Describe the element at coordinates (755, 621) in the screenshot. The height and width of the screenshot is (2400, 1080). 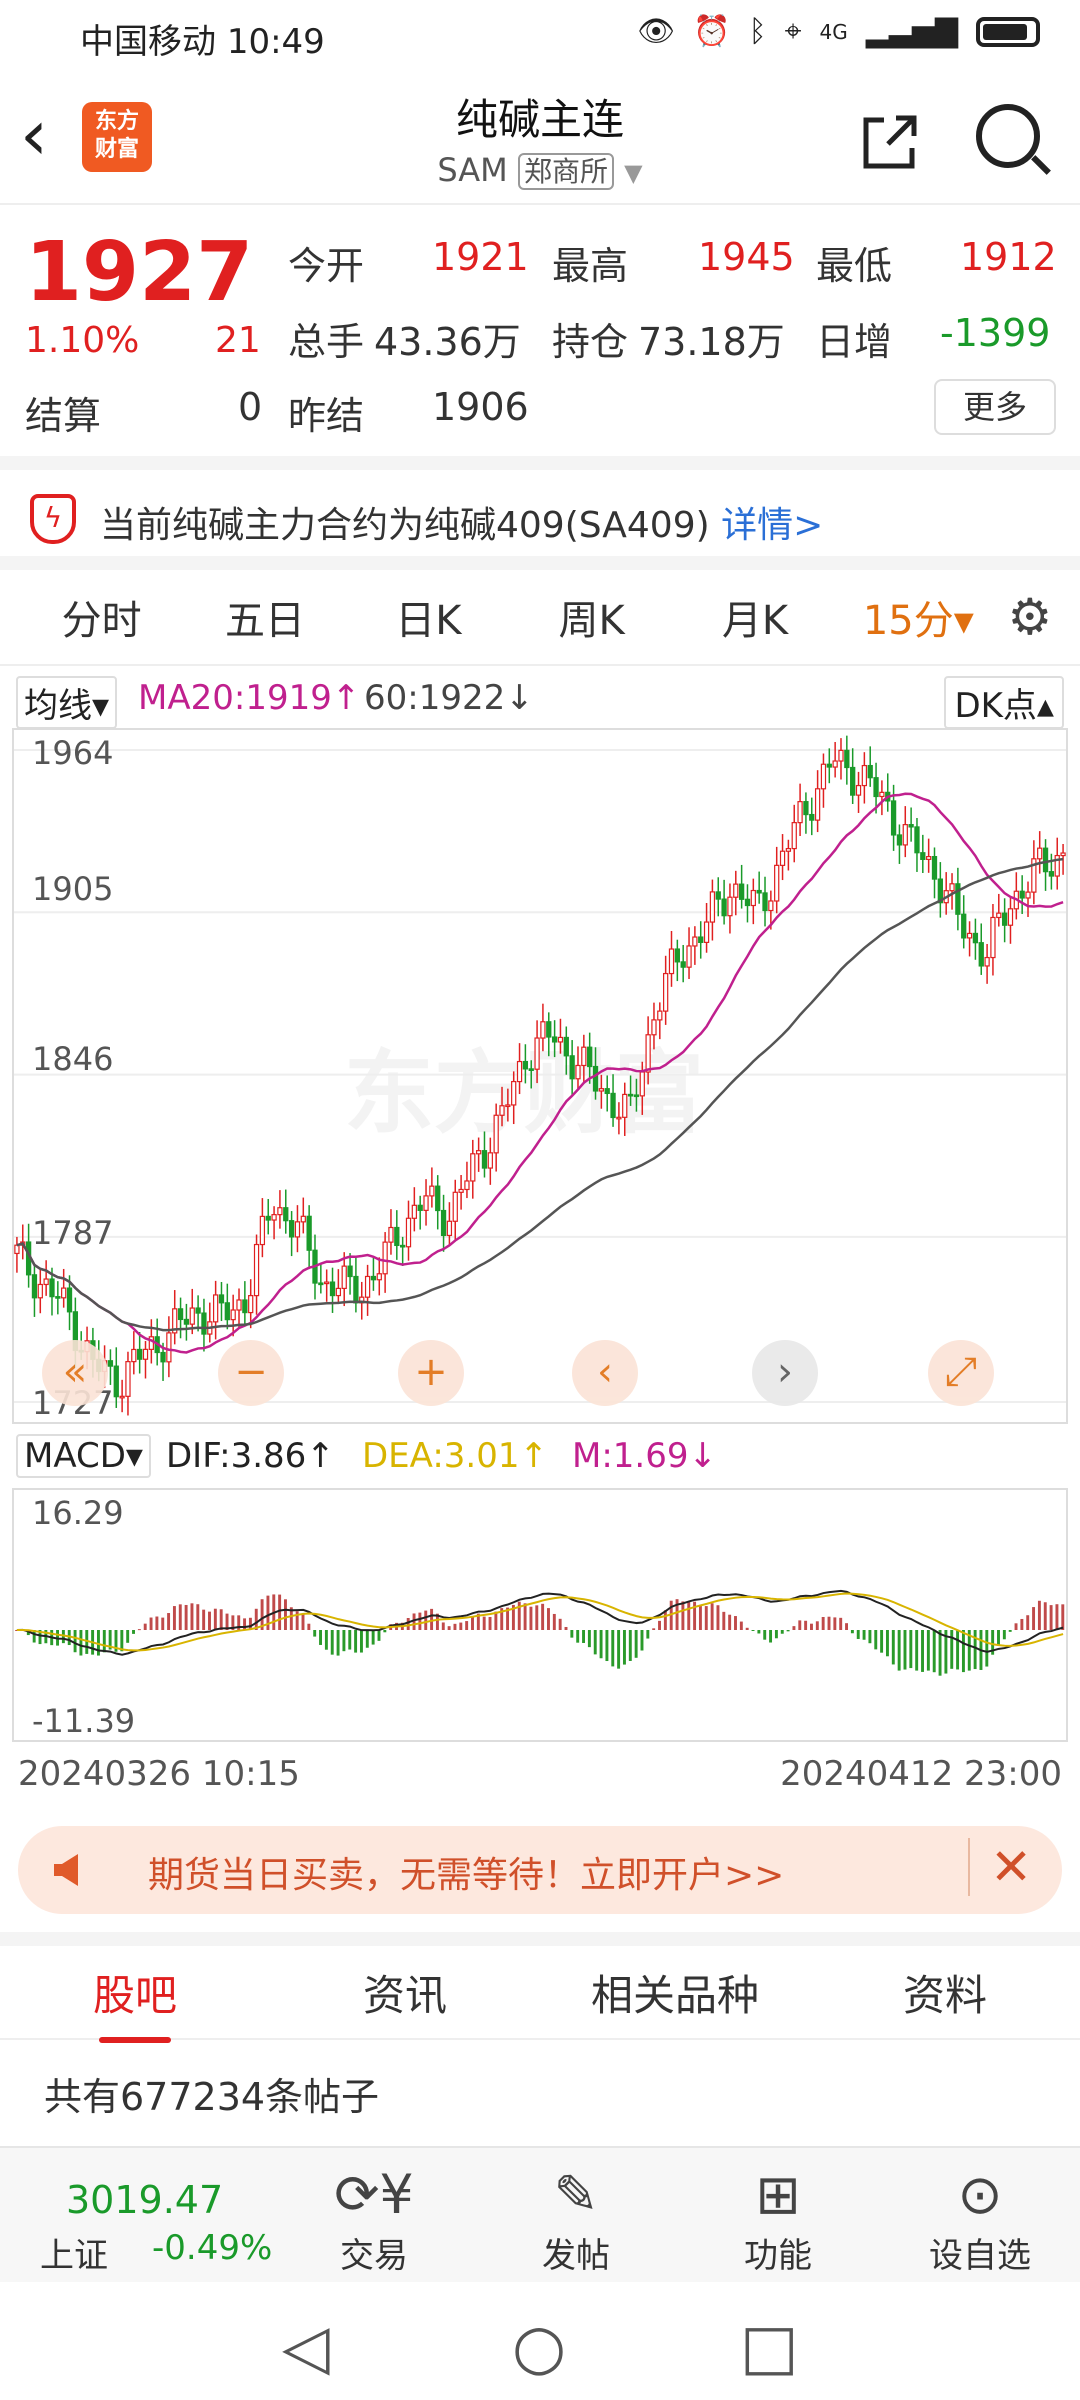
I see `tab-month-k: 月K` at that location.